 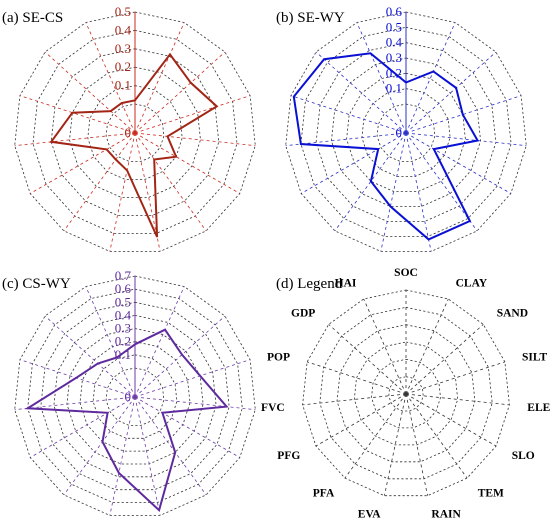 I want to click on panel-title: (c) CS-WY, so click(x=36, y=284).